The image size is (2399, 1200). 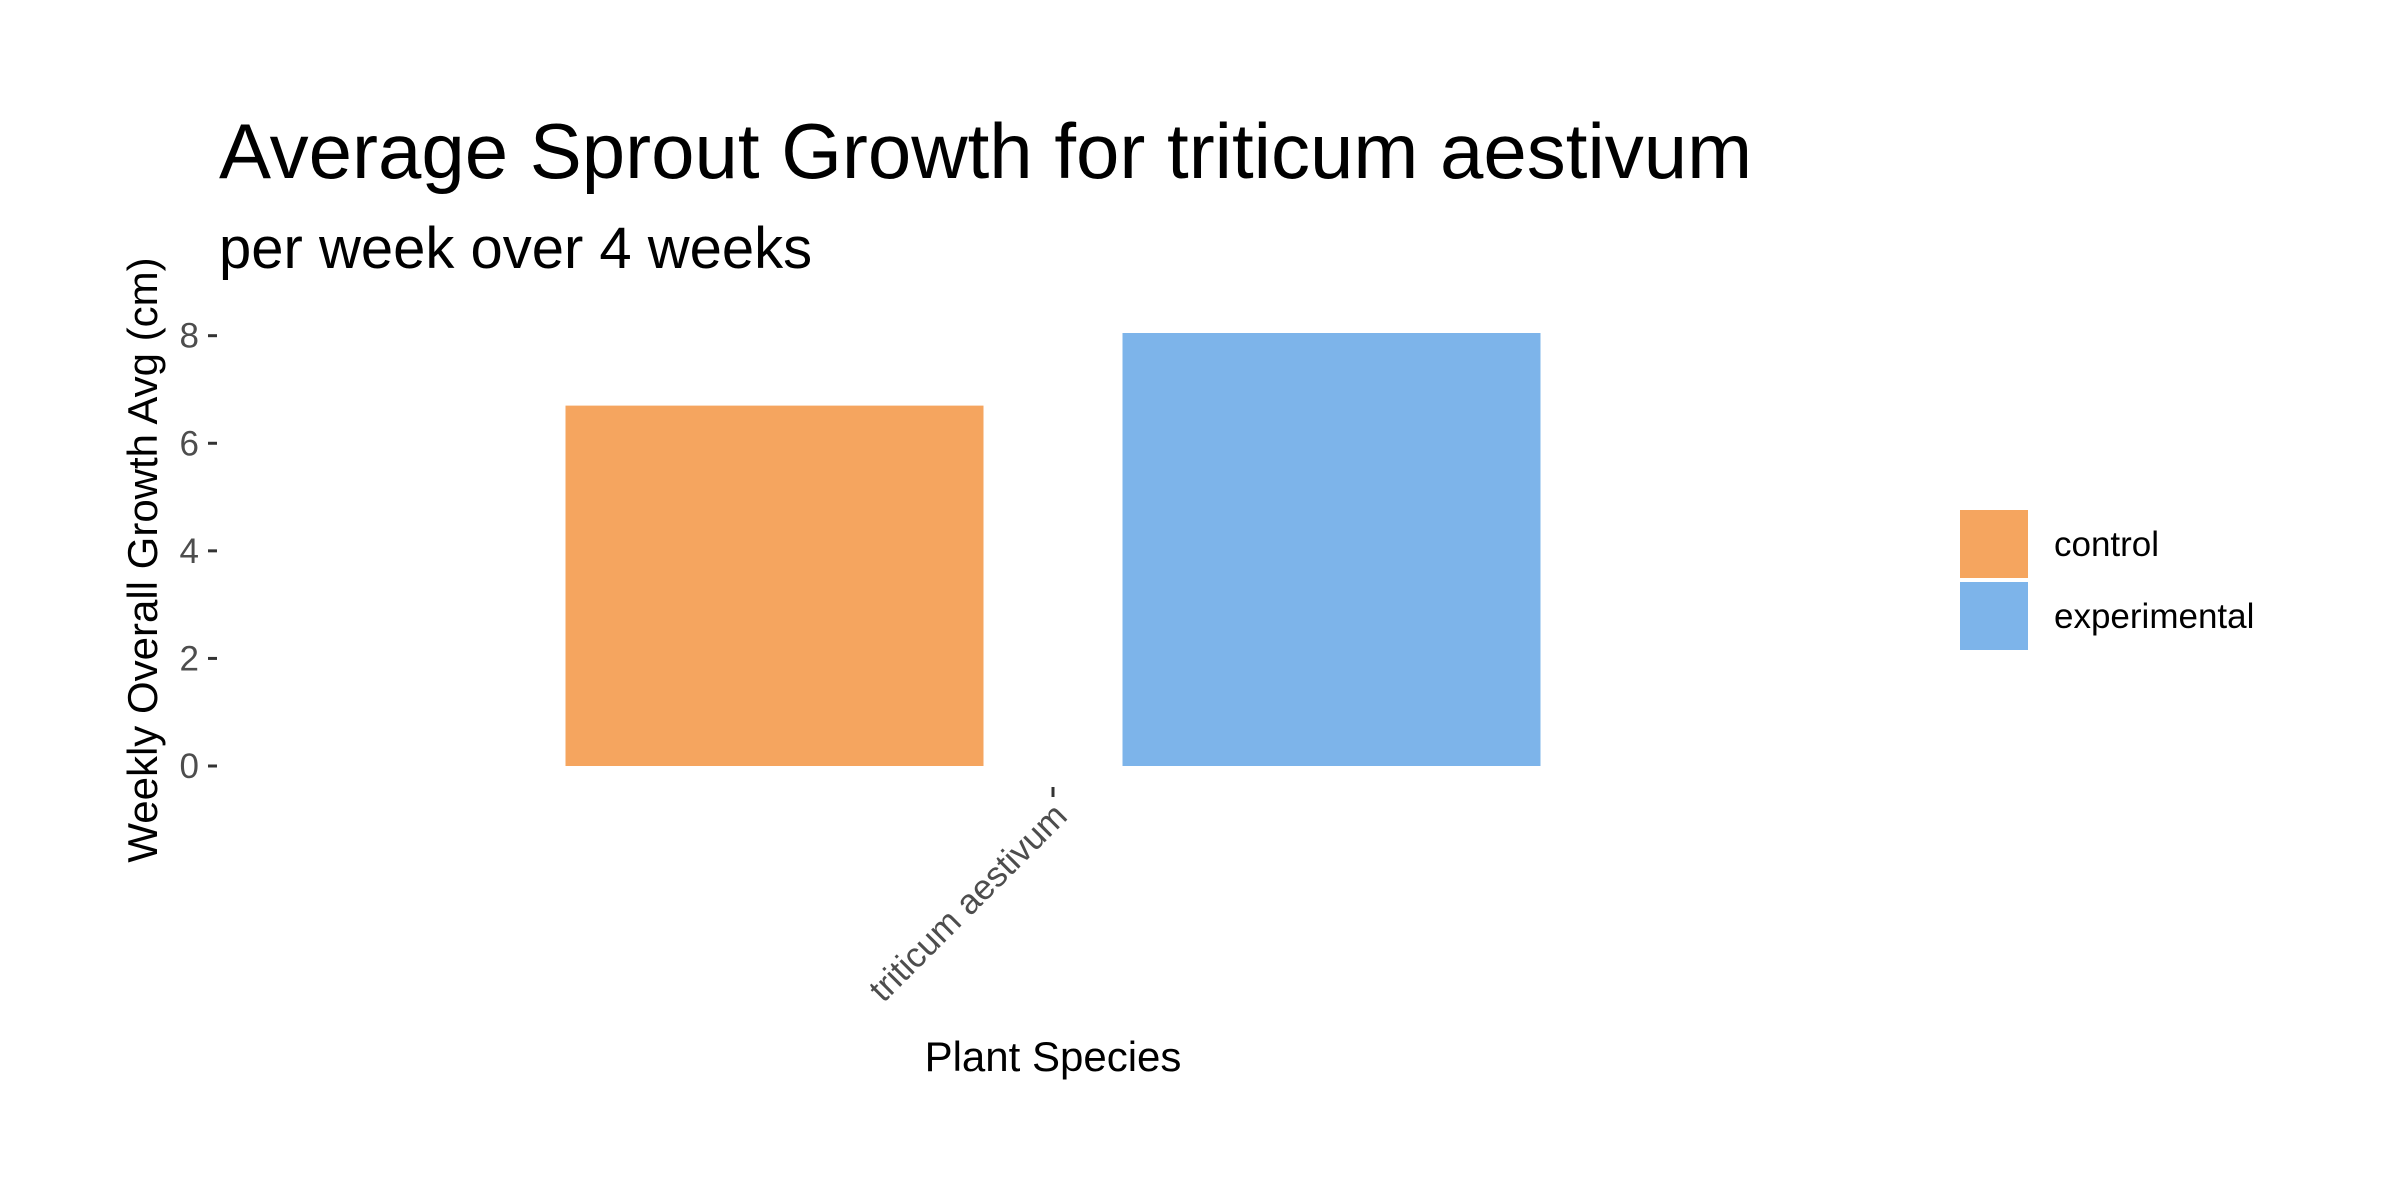 I want to click on y-tick-label: 4, so click(x=189, y=551).